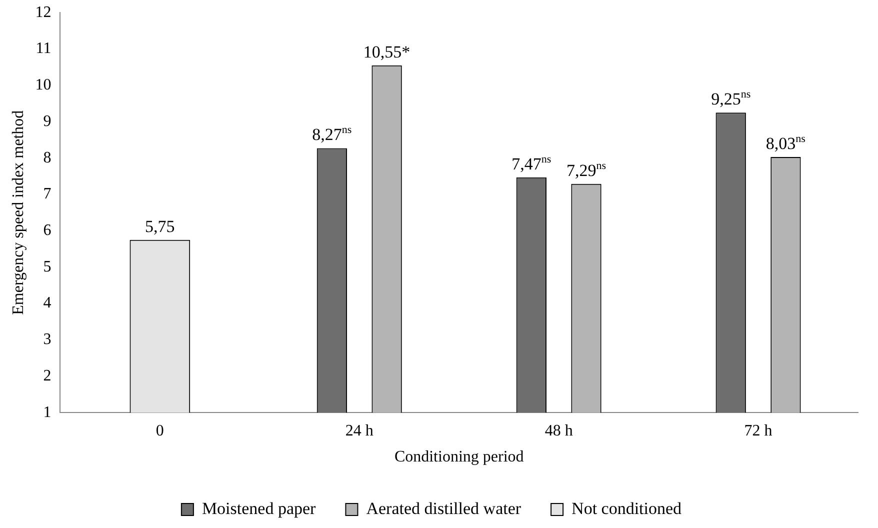 This screenshot has width=878, height=528. I want to click on y-tick-label: 4, so click(47, 303).